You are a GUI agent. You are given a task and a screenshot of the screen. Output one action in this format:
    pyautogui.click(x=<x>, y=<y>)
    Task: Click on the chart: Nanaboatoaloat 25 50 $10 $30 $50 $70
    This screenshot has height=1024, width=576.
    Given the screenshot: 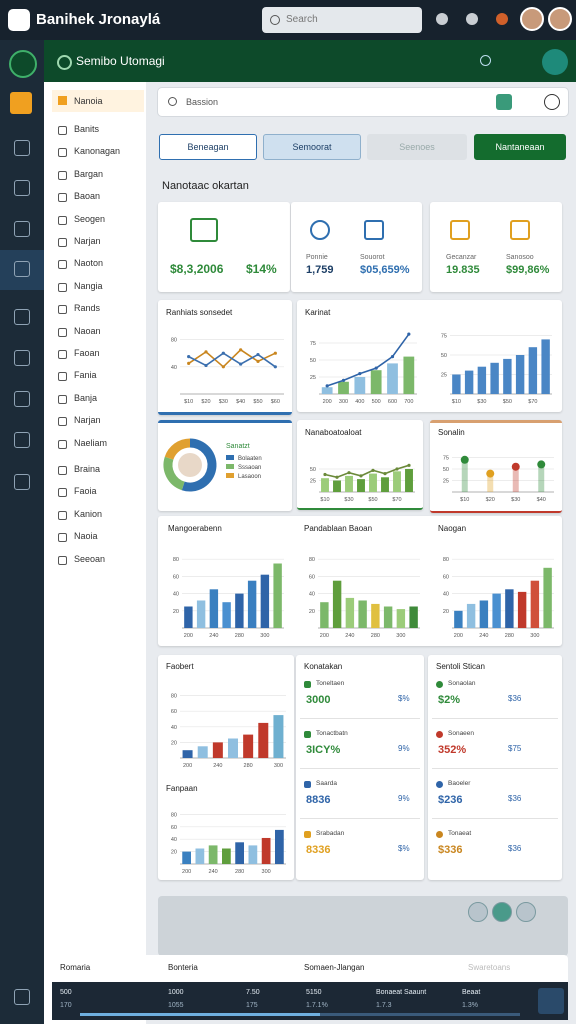 What is the action you would take?
    pyautogui.click(x=360, y=465)
    